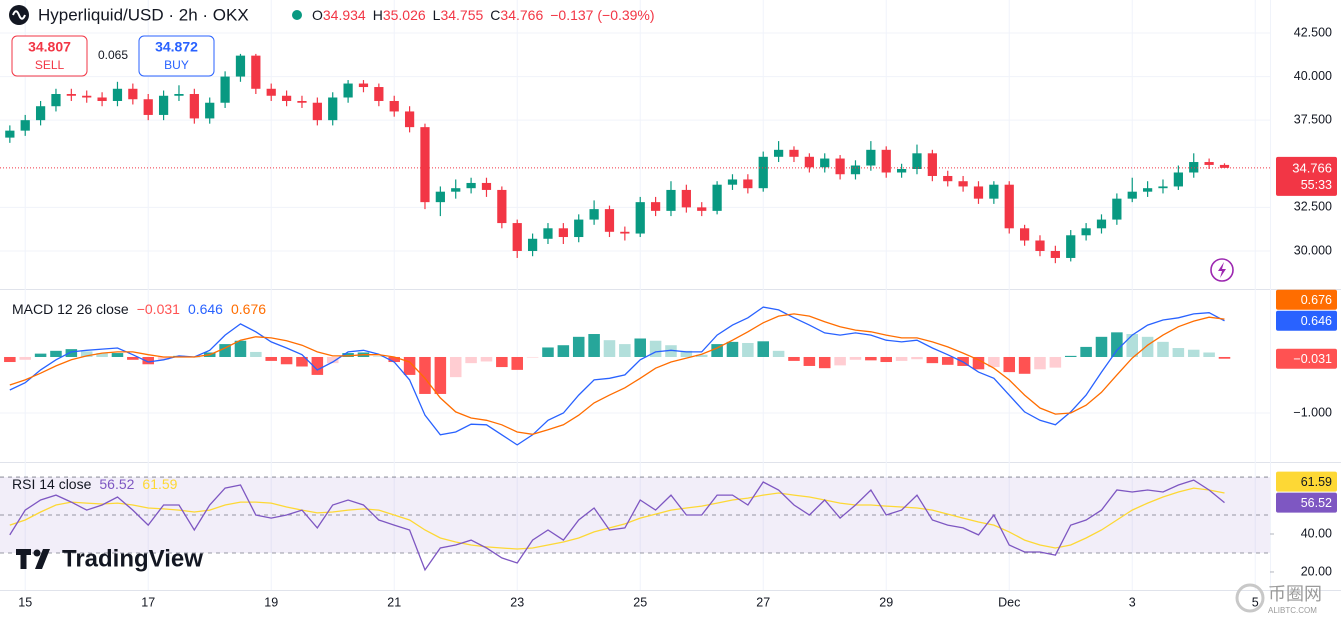 The height and width of the screenshot is (617, 1341). What do you see at coordinates (763, 602) in the screenshot?
I see `x-tick-label: 27` at bounding box center [763, 602].